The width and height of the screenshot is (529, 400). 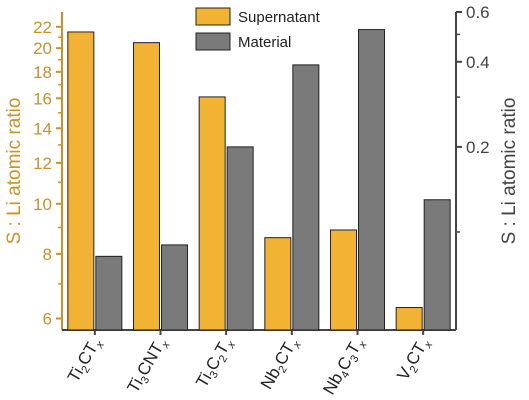 What do you see at coordinates (47, 254) in the screenshot?
I see `left-tick-label: 8` at bounding box center [47, 254].